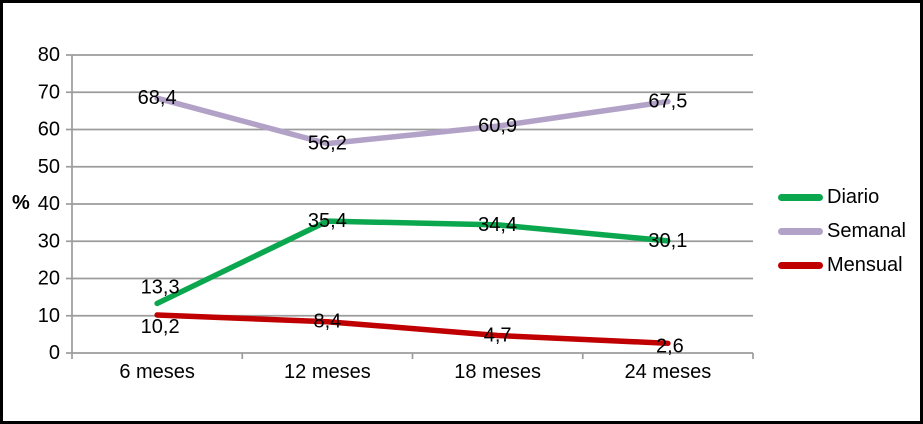  Describe the element at coordinates (327, 322) in the screenshot. I see `data-label: 8,4` at that location.